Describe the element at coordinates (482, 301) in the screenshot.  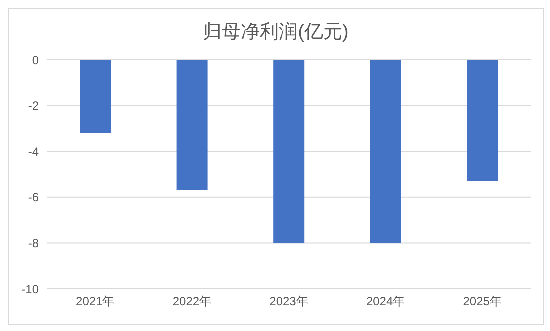
I see `x-tick-label: 2025年` at that location.